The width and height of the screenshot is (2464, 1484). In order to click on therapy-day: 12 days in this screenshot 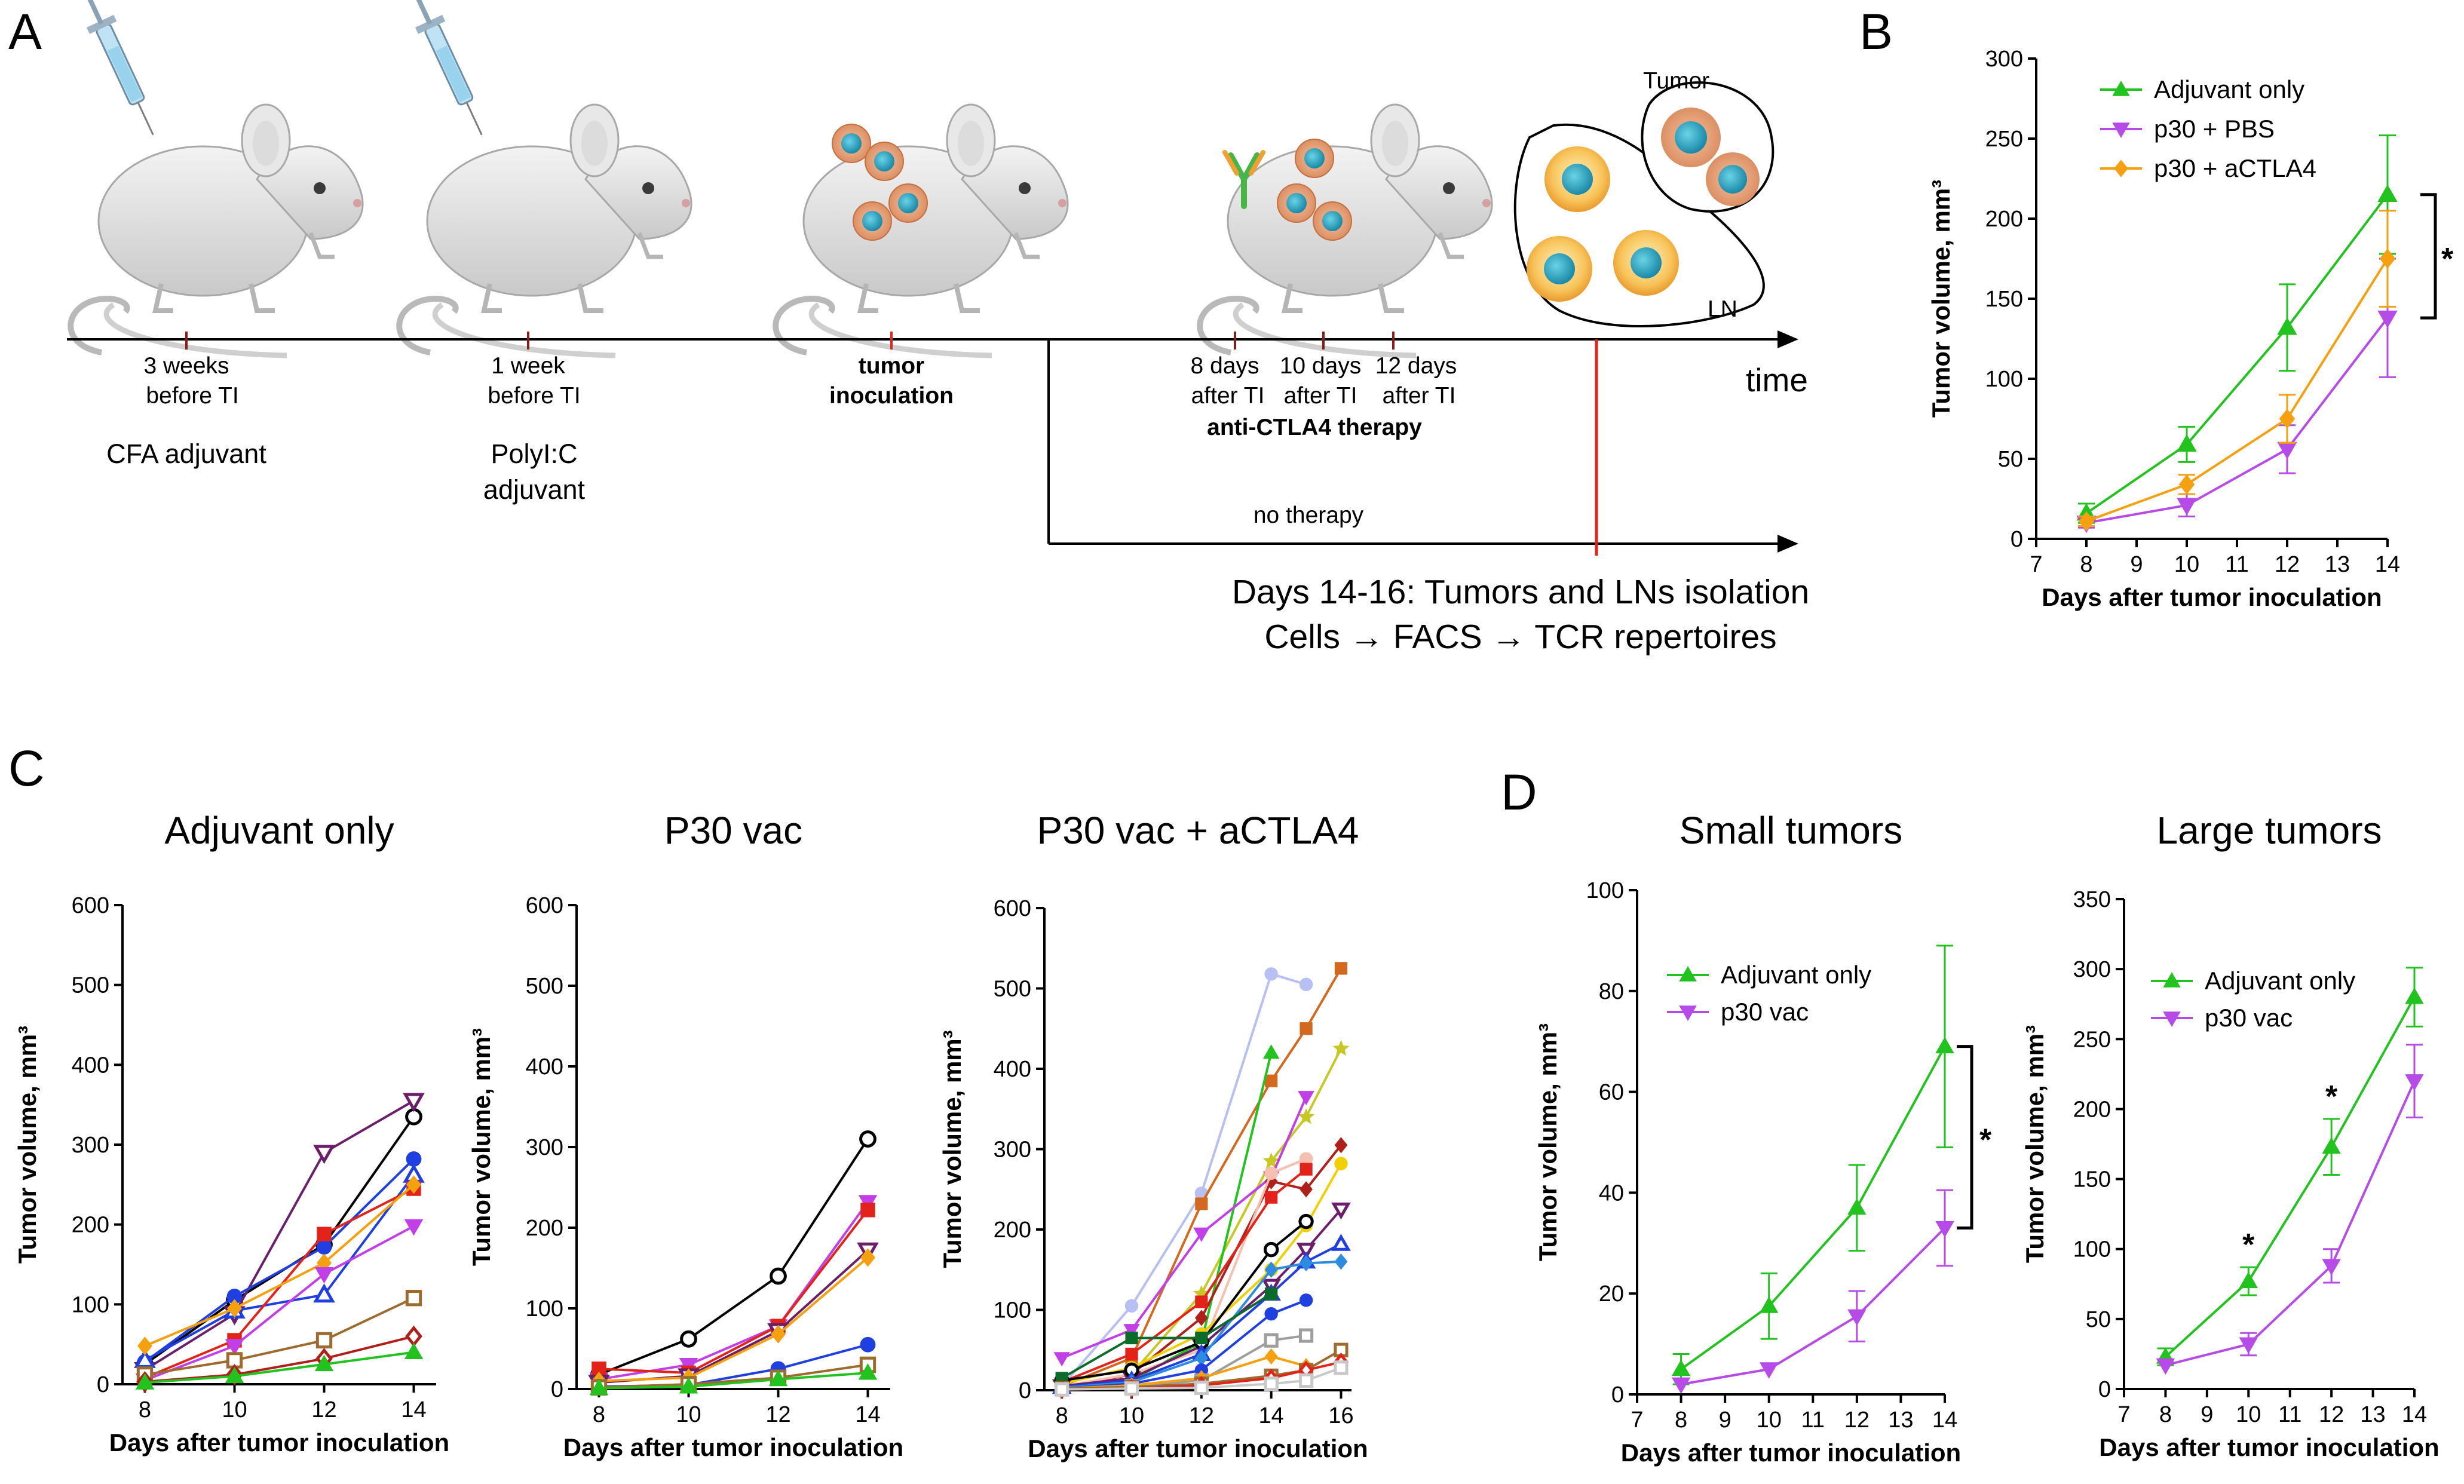, I will do `click(1416, 366)`.